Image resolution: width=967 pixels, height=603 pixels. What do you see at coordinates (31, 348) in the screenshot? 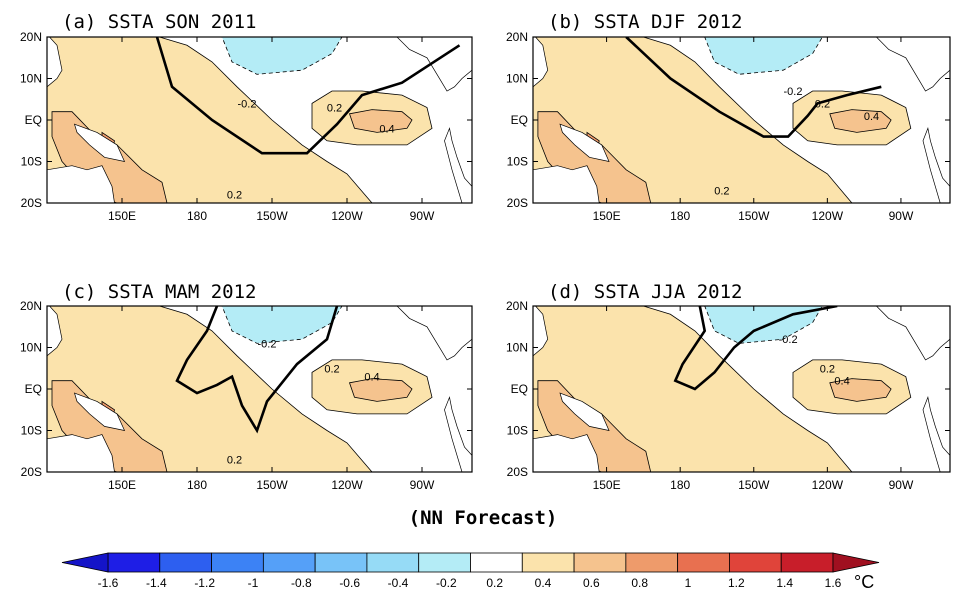
I see `lat-label: 10N` at bounding box center [31, 348].